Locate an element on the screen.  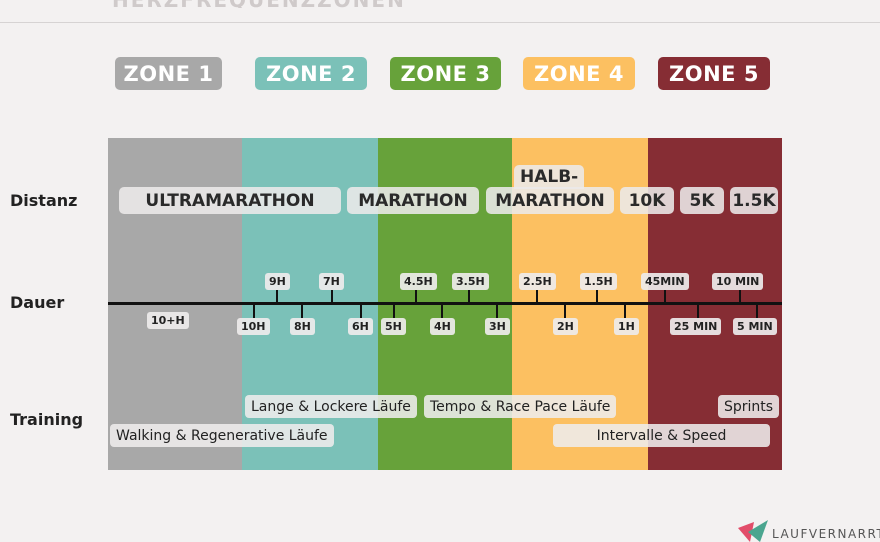
distance-marathon: MARATHON is located at coordinates (413, 200).